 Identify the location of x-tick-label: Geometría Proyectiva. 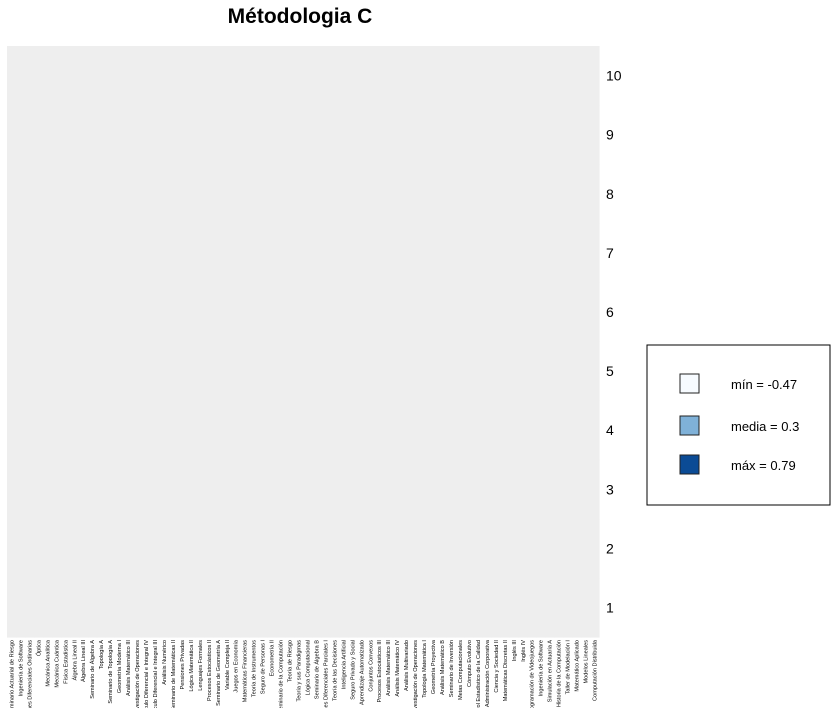
(434, 666).